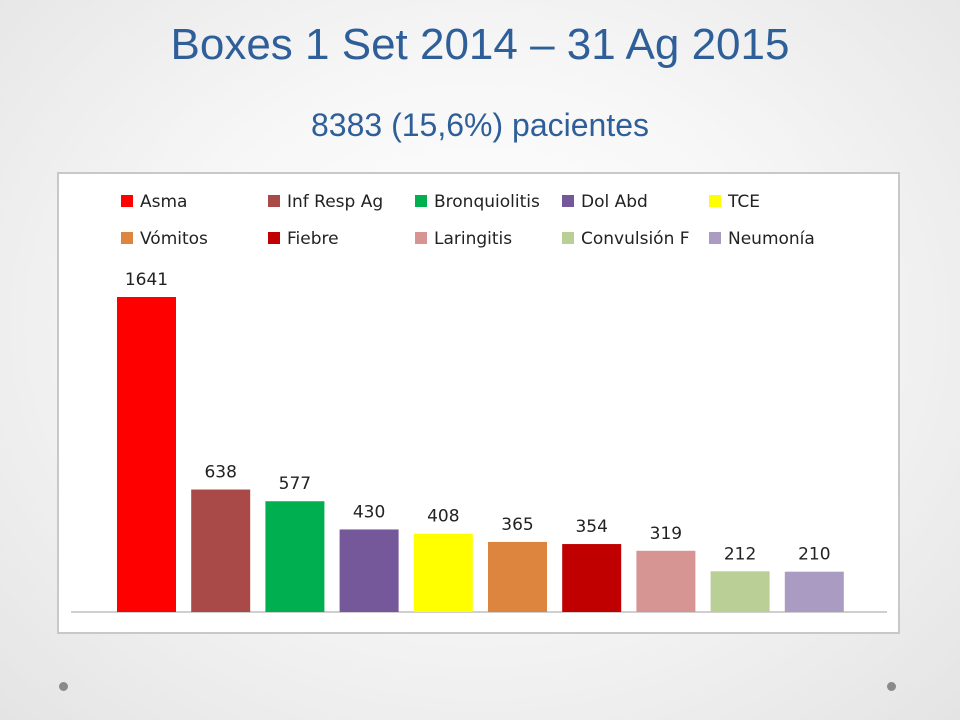 This screenshot has width=960, height=720. Describe the element at coordinates (369, 512) in the screenshot. I see `data-label: 430` at that location.